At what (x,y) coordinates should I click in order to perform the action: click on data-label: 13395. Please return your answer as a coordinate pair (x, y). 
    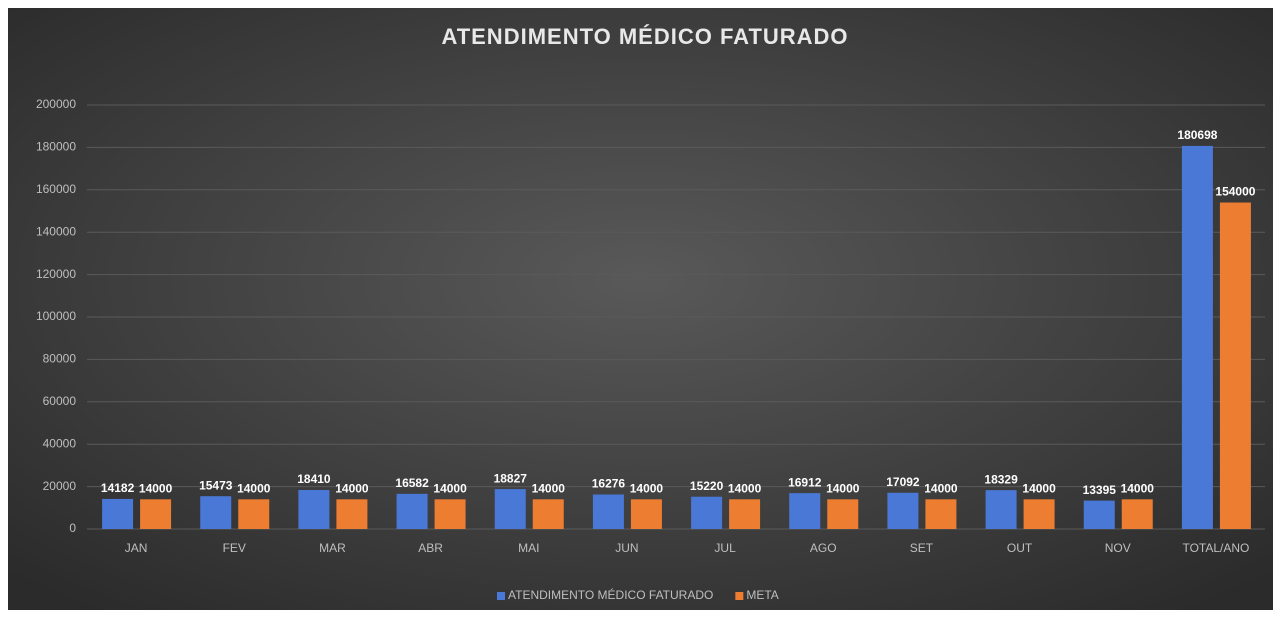
    Looking at the image, I should click on (1100, 490).